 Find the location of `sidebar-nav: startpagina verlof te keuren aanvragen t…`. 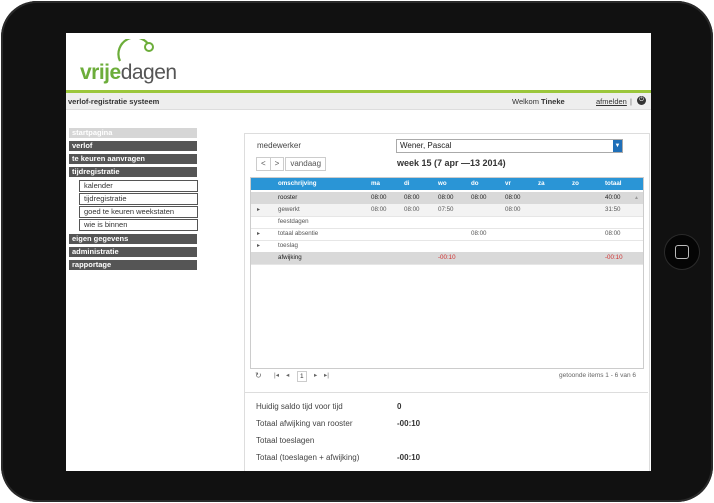

sidebar-nav: startpagina verlof te keuren aanvragen t… is located at coordinates (133, 200).